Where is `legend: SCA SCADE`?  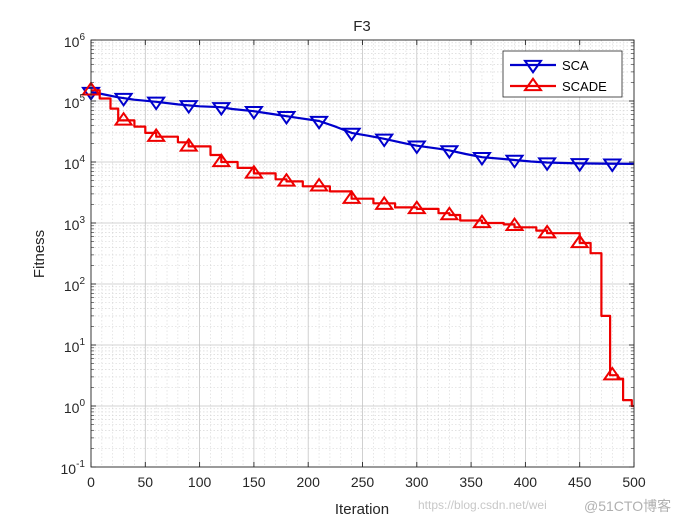 legend: SCA SCADE is located at coordinates (562, 74).